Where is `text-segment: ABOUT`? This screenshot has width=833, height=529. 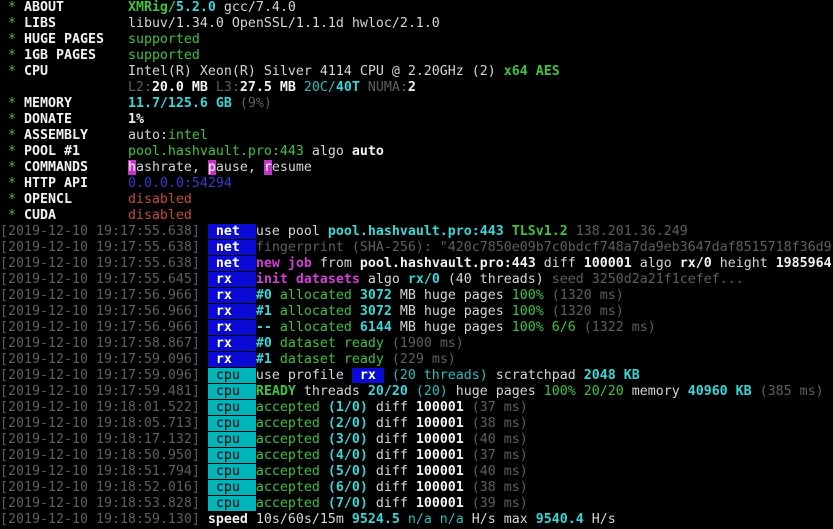 text-segment: ABOUT is located at coordinates (76, 7).